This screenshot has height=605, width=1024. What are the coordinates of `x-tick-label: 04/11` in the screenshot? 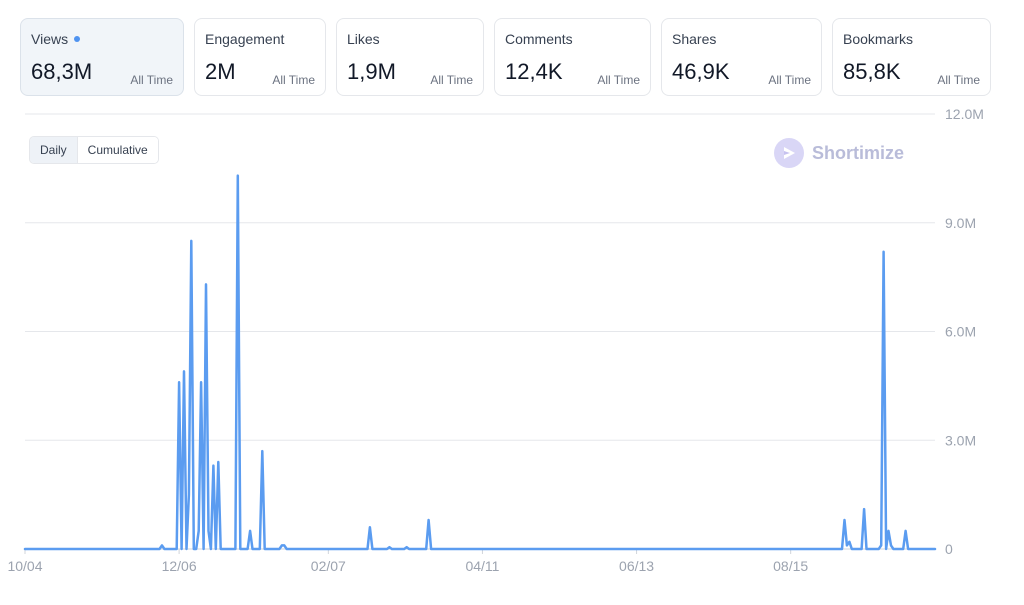 It's located at (482, 566).